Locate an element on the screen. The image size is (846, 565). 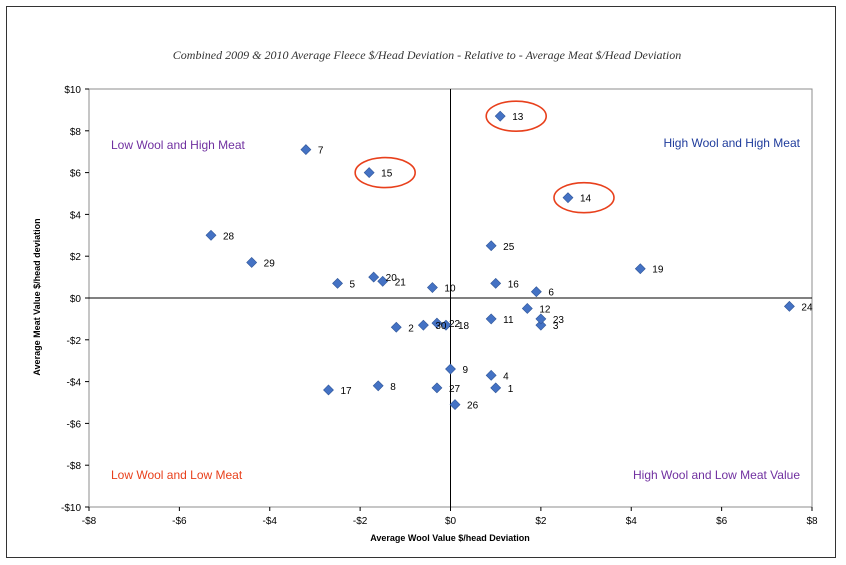
quadrant-label-bottom-right: High Wool and Low Meat Value is located at coordinates (716, 475).